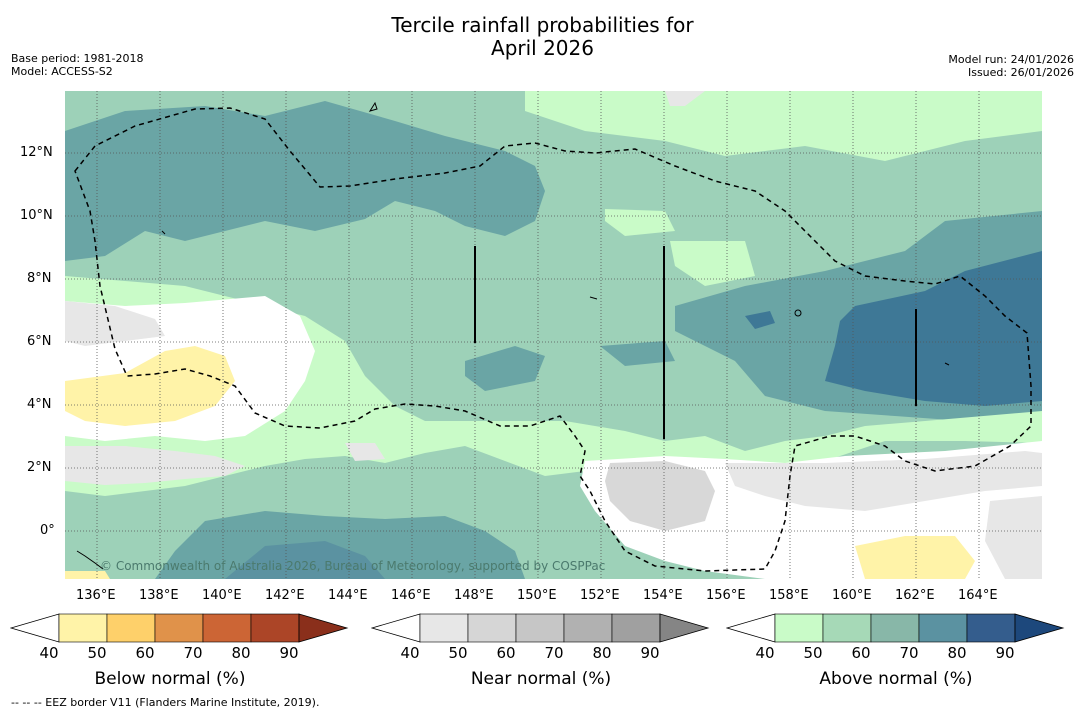 The image size is (1085, 713). What do you see at coordinates (365, 452) in the screenshot?
I see `region-near-40-small` at bounding box center [365, 452].